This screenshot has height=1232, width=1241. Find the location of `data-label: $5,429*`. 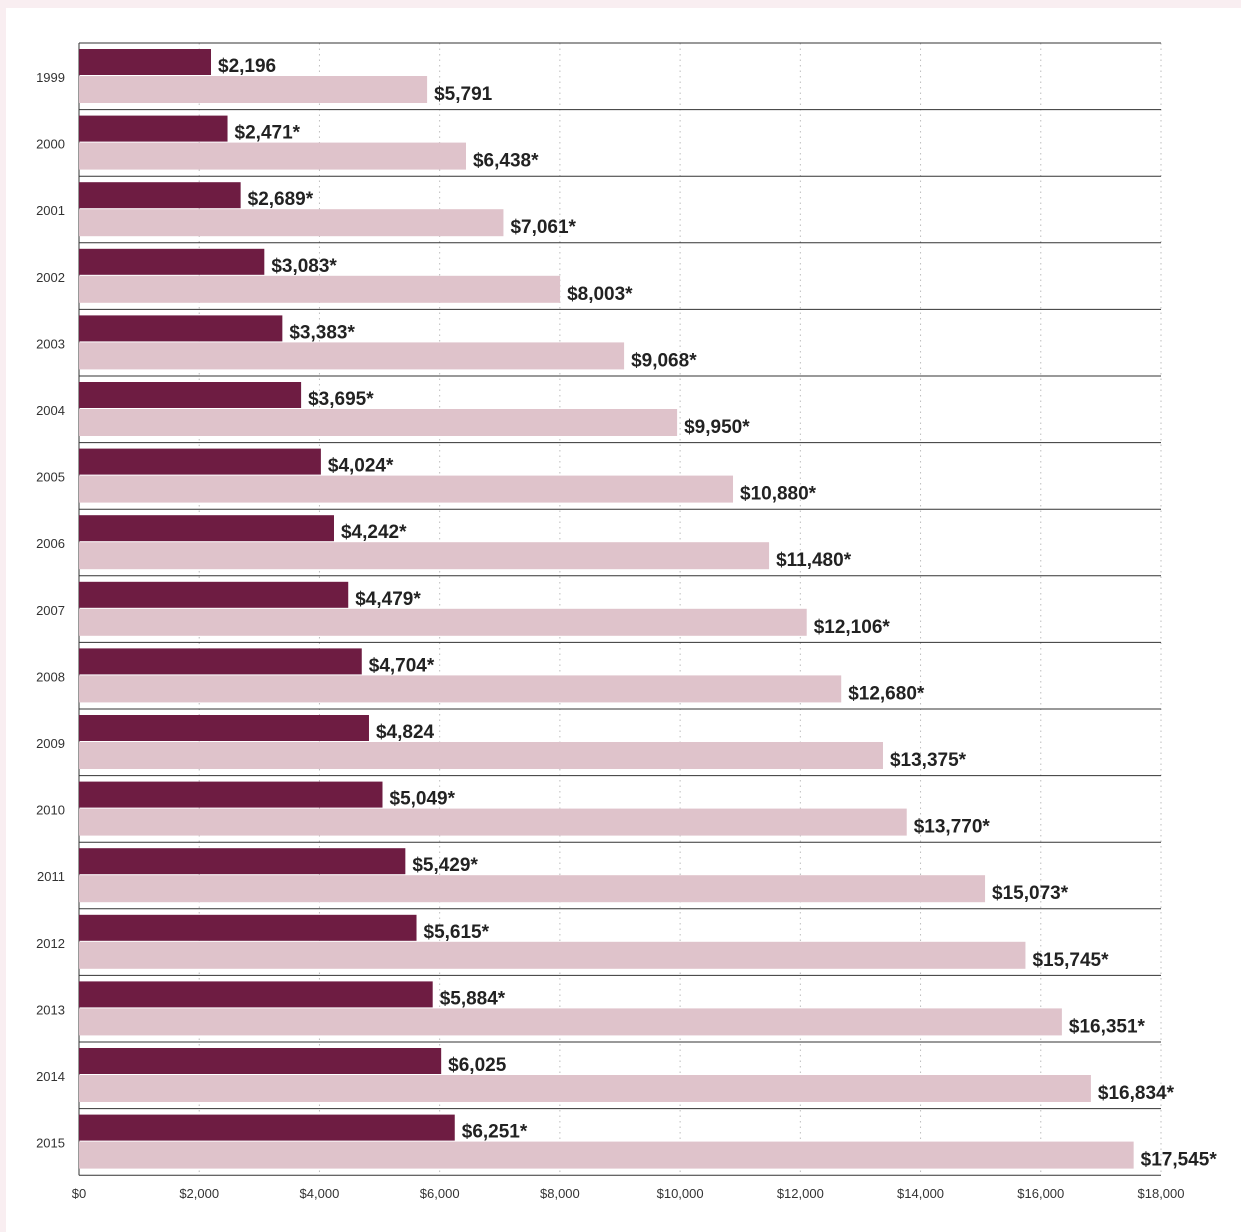

data-label: $5,429* is located at coordinates (445, 865).